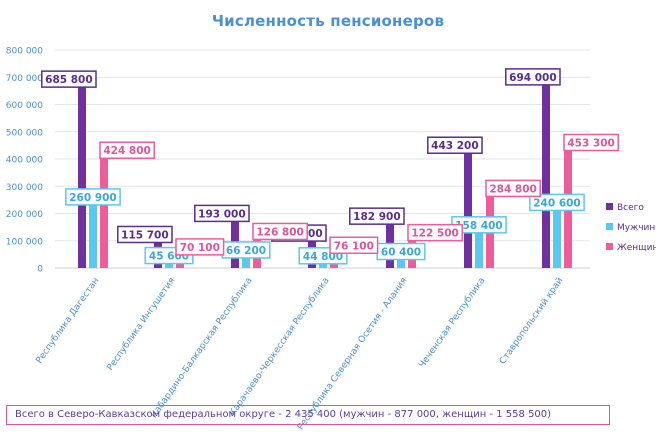 Image resolution: width=656 pixels, height=437 pixels. Describe the element at coordinates (636, 228) in the screenshot. I see `legend-label: Мужчины` at that location.